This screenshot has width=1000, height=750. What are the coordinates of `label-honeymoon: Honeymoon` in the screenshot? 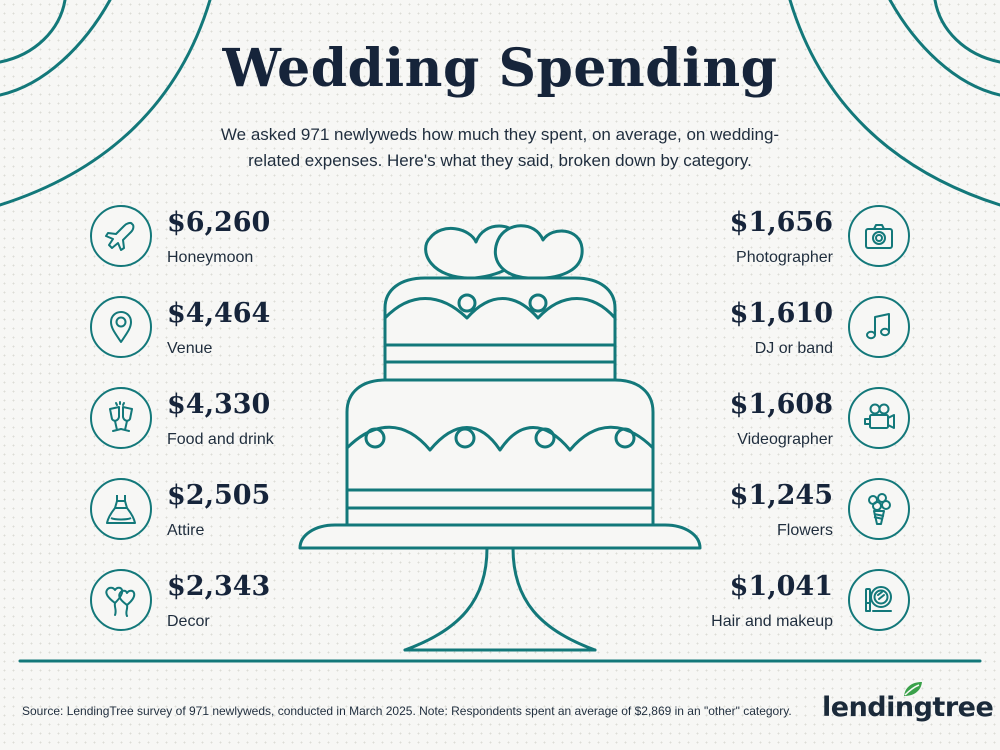 It's located at (210, 257).